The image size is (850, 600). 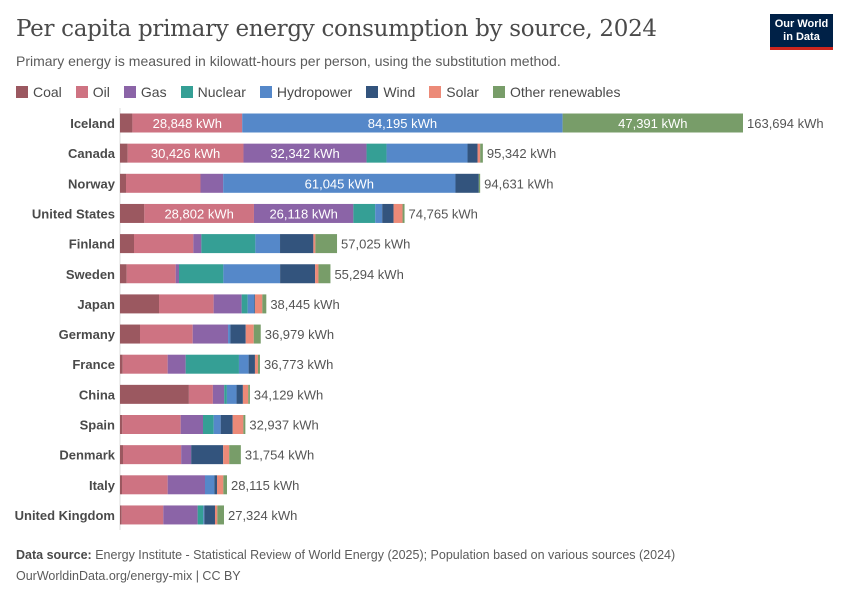 What do you see at coordinates (801, 32) in the screenshot?
I see `owid-logo: Our World in Data` at bounding box center [801, 32].